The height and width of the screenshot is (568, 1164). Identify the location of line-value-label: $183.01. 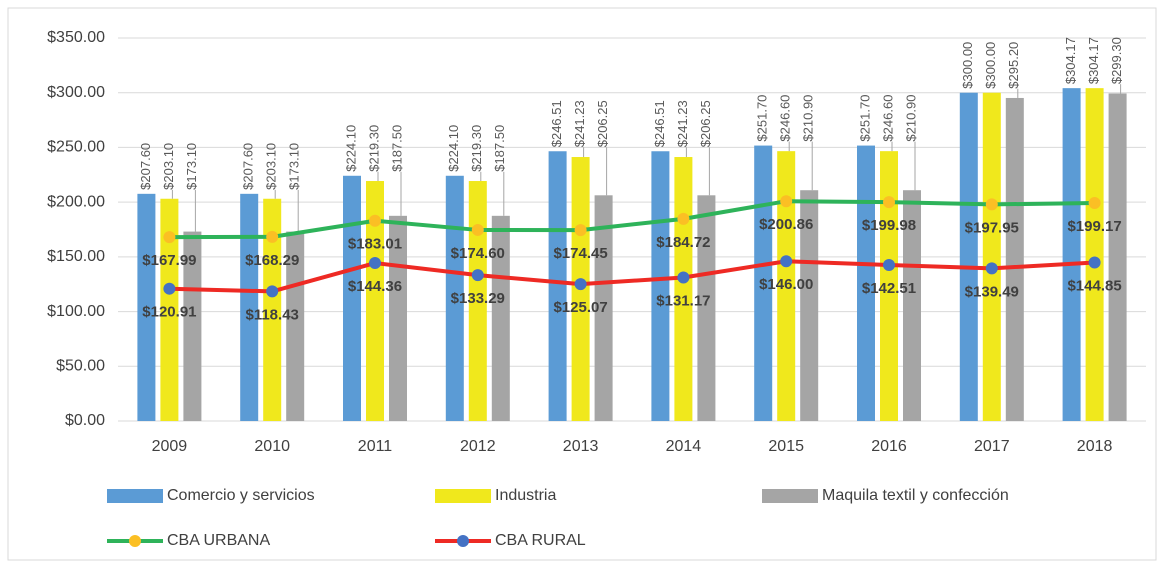
(375, 244).